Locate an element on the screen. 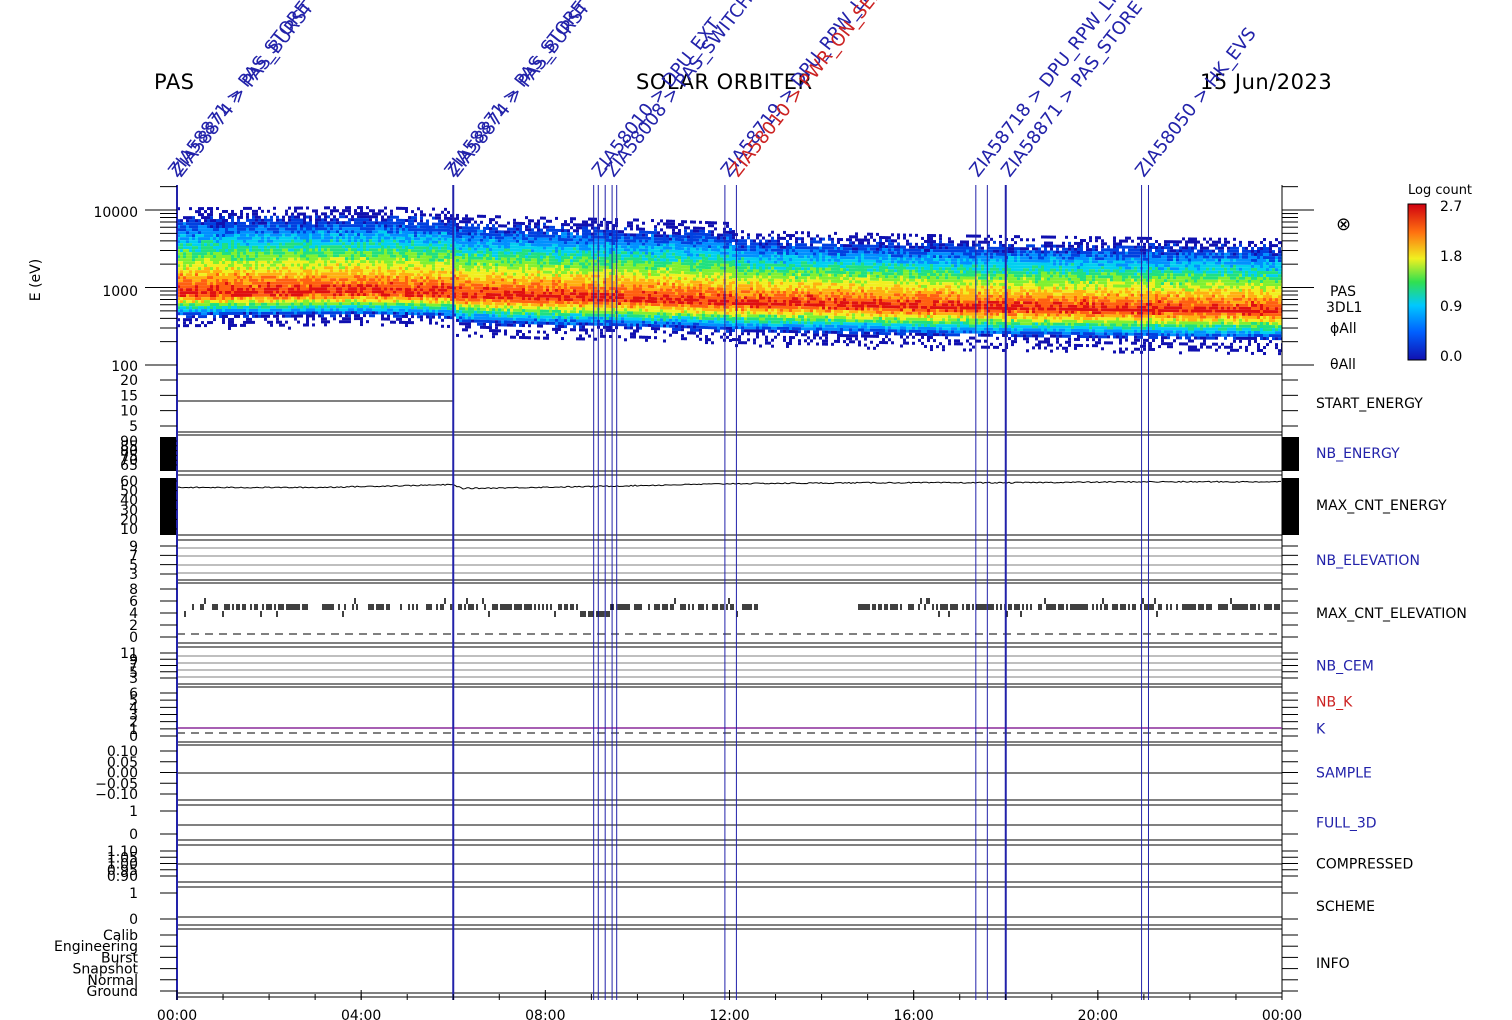 This screenshot has height=1020, width=1512. colorbar is located at coordinates (1417, 282).